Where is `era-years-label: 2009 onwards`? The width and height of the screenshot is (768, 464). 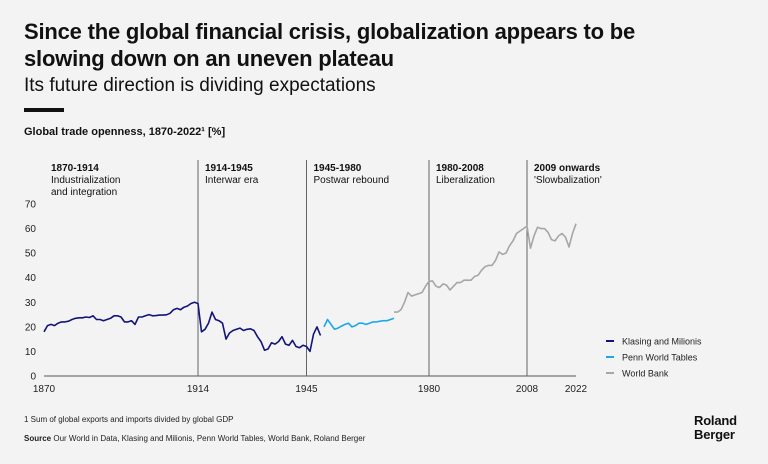 era-years-label: 2009 onwards is located at coordinates (567, 168).